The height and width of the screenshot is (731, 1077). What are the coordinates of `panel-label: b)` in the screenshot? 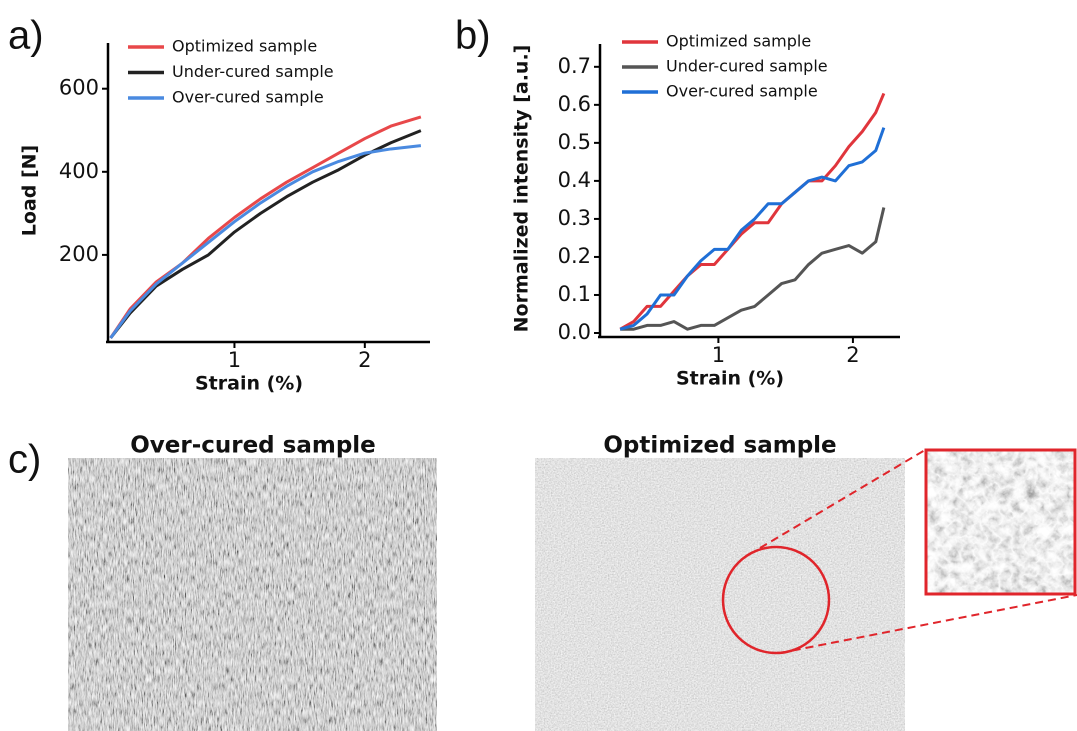 It's located at (473, 36).